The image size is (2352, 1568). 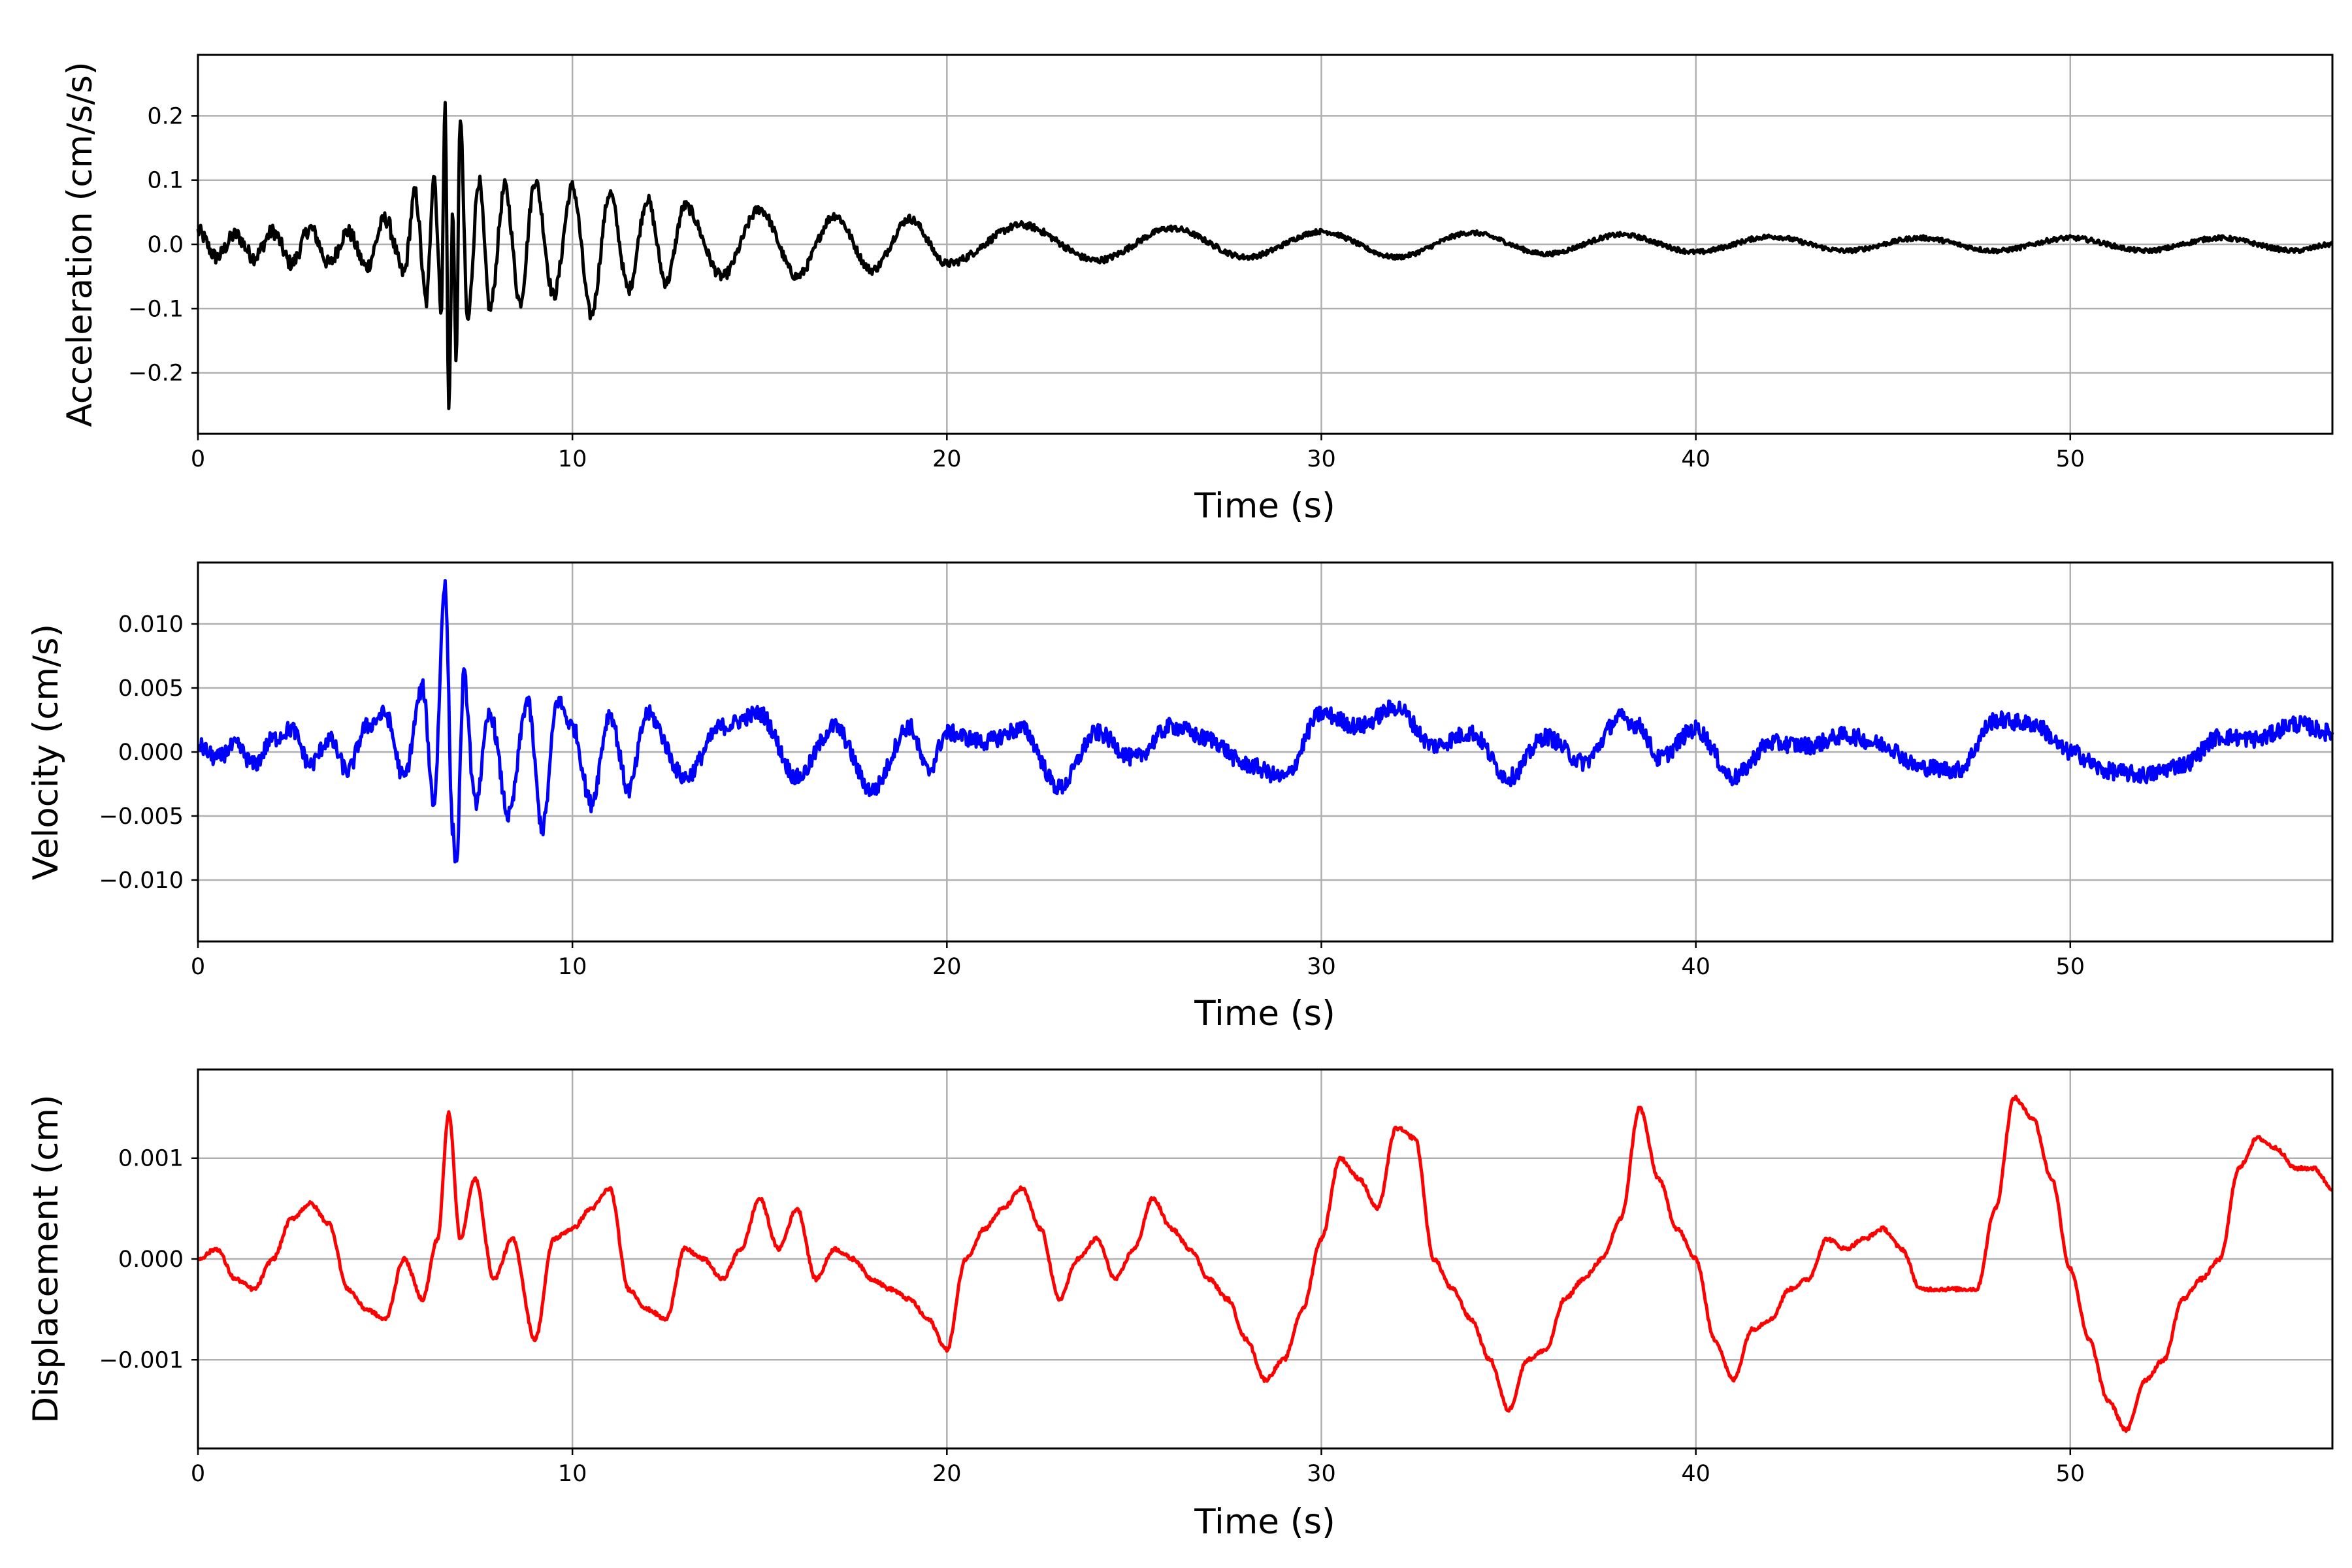 I want to click on displacement-x-tick-label: 30, so click(x=1321, y=1474).